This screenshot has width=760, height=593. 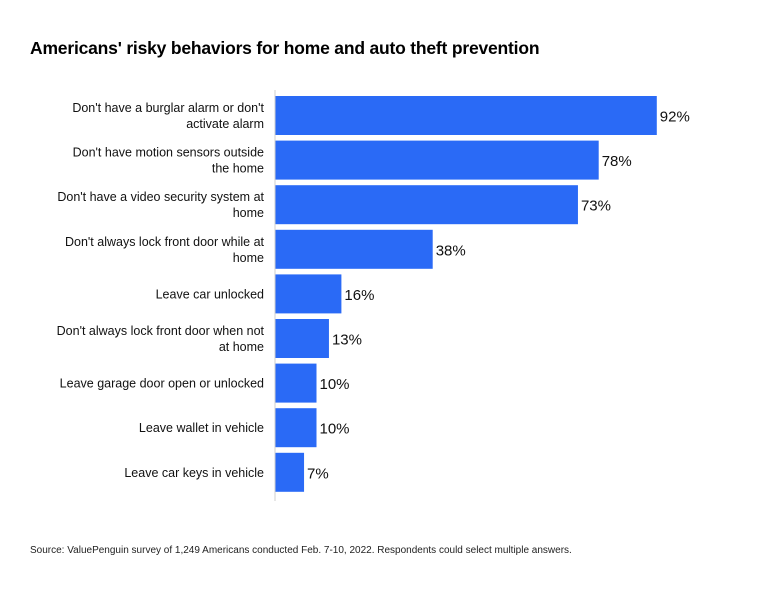 I want to click on value-label: 7%, so click(x=318, y=473).